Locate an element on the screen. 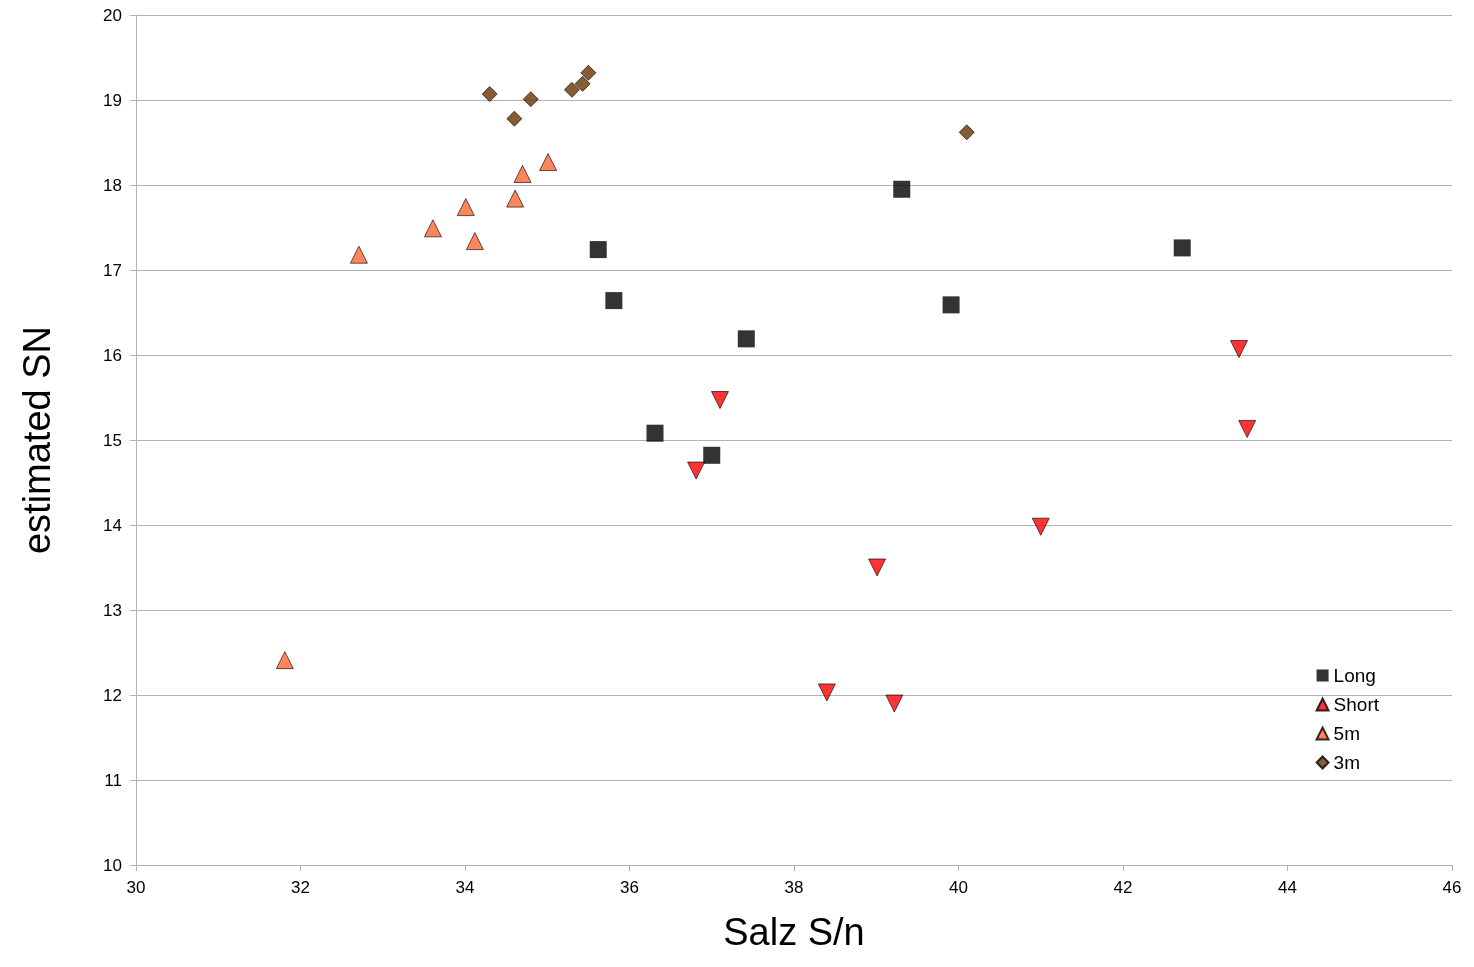  legend-label: 5m is located at coordinates (1346, 733).